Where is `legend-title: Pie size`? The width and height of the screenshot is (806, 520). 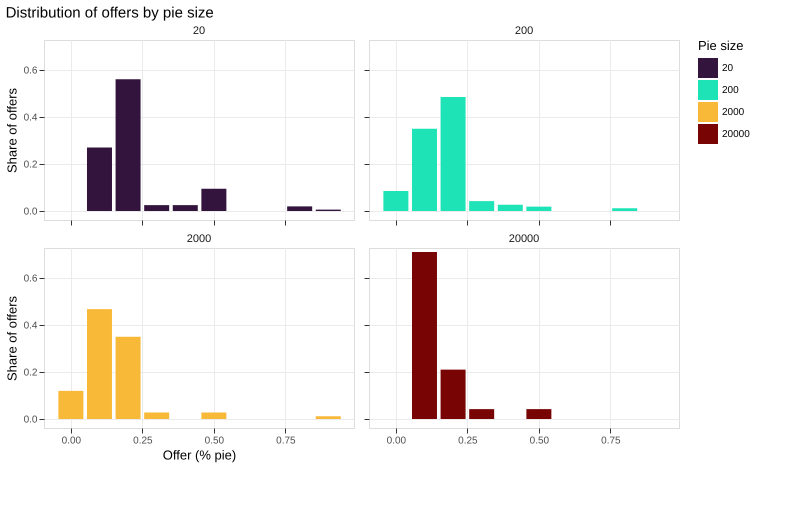
legend-title: Pie size is located at coordinates (721, 45).